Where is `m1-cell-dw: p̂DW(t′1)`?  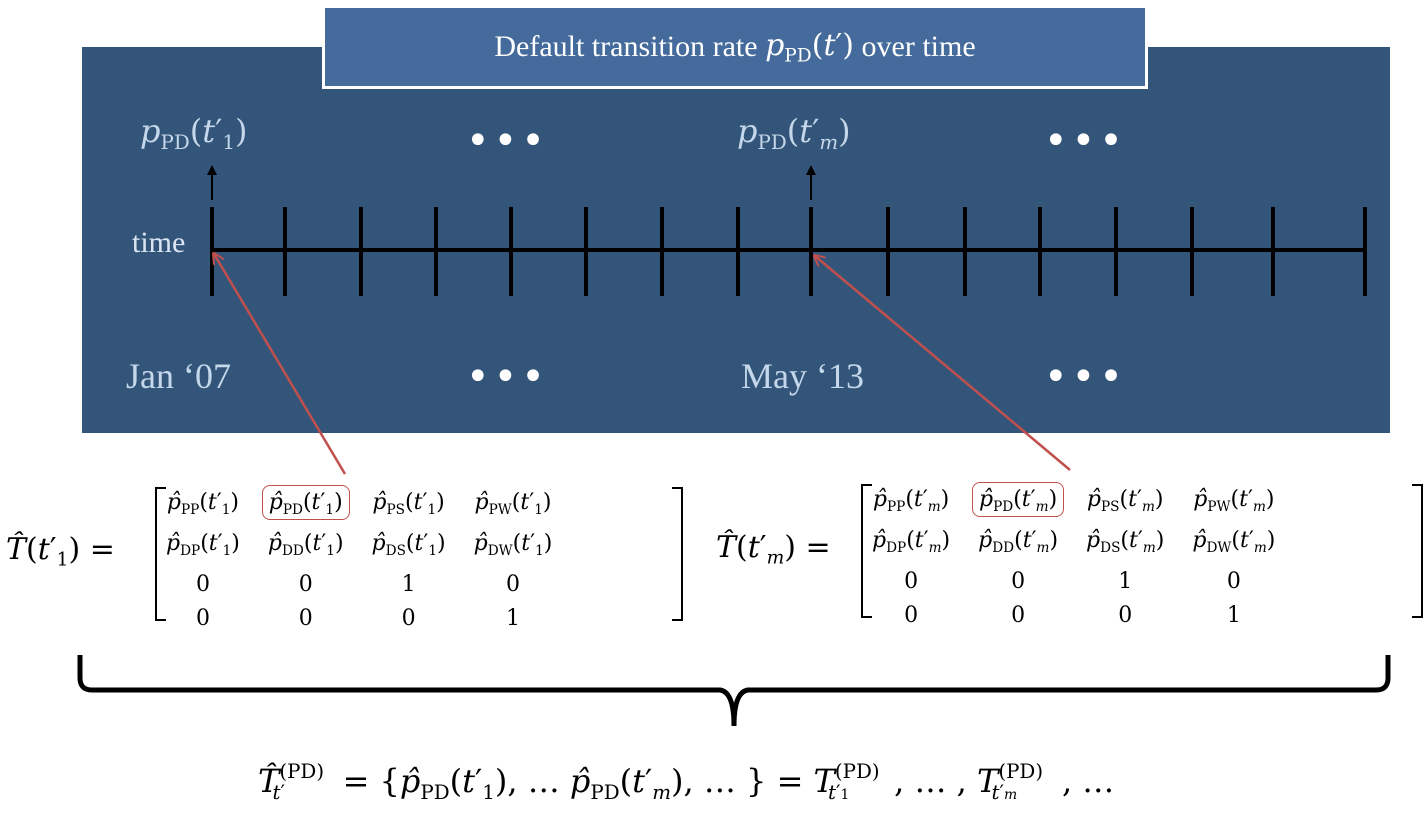
m1-cell-dw: p̂DW(t′1) is located at coordinates (513, 544).